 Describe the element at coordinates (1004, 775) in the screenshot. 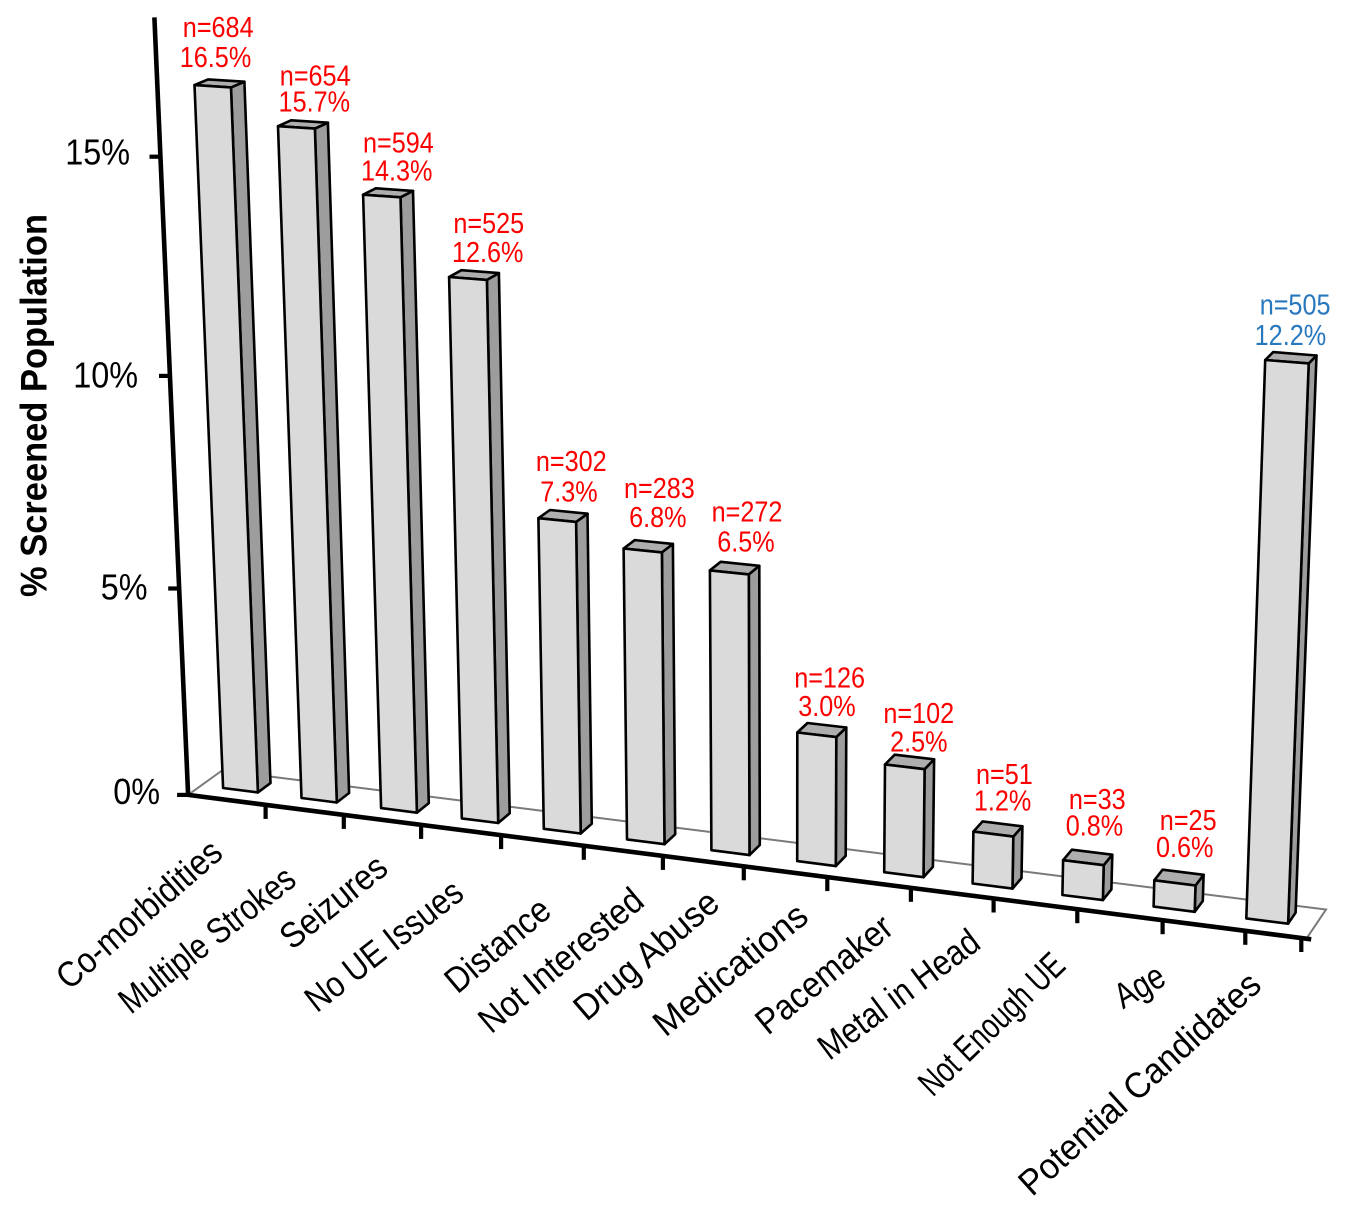

I see `svg-text: n=51` at that location.